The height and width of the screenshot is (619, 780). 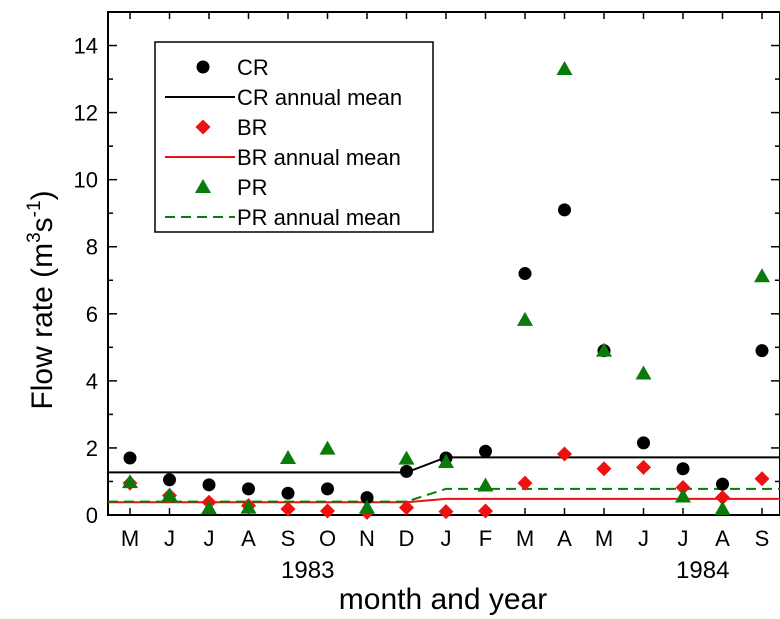 I want to click on legend-label: BR, so click(x=252, y=127).